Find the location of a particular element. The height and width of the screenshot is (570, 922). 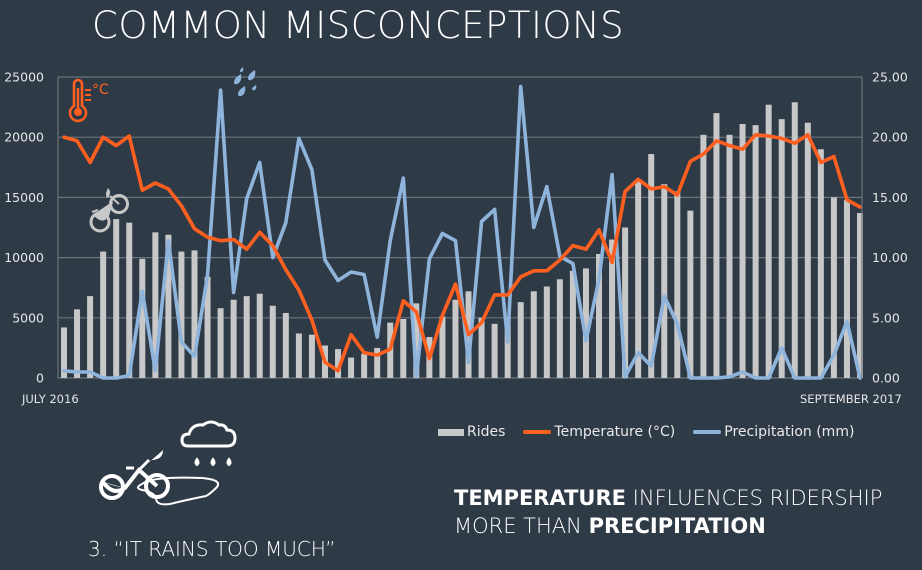

legend-item-temperature: Temperature (°C) is located at coordinates (599, 432).